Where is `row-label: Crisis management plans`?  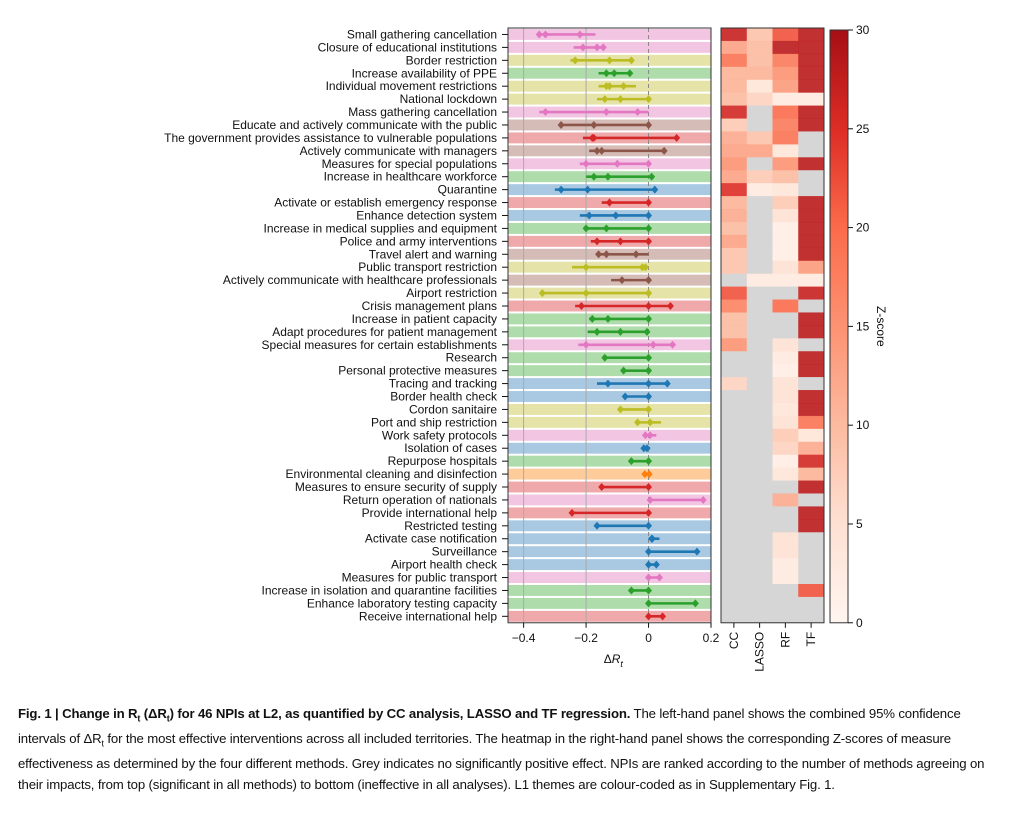 row-label: Crisis management plans is located at coordinates (429, 306).